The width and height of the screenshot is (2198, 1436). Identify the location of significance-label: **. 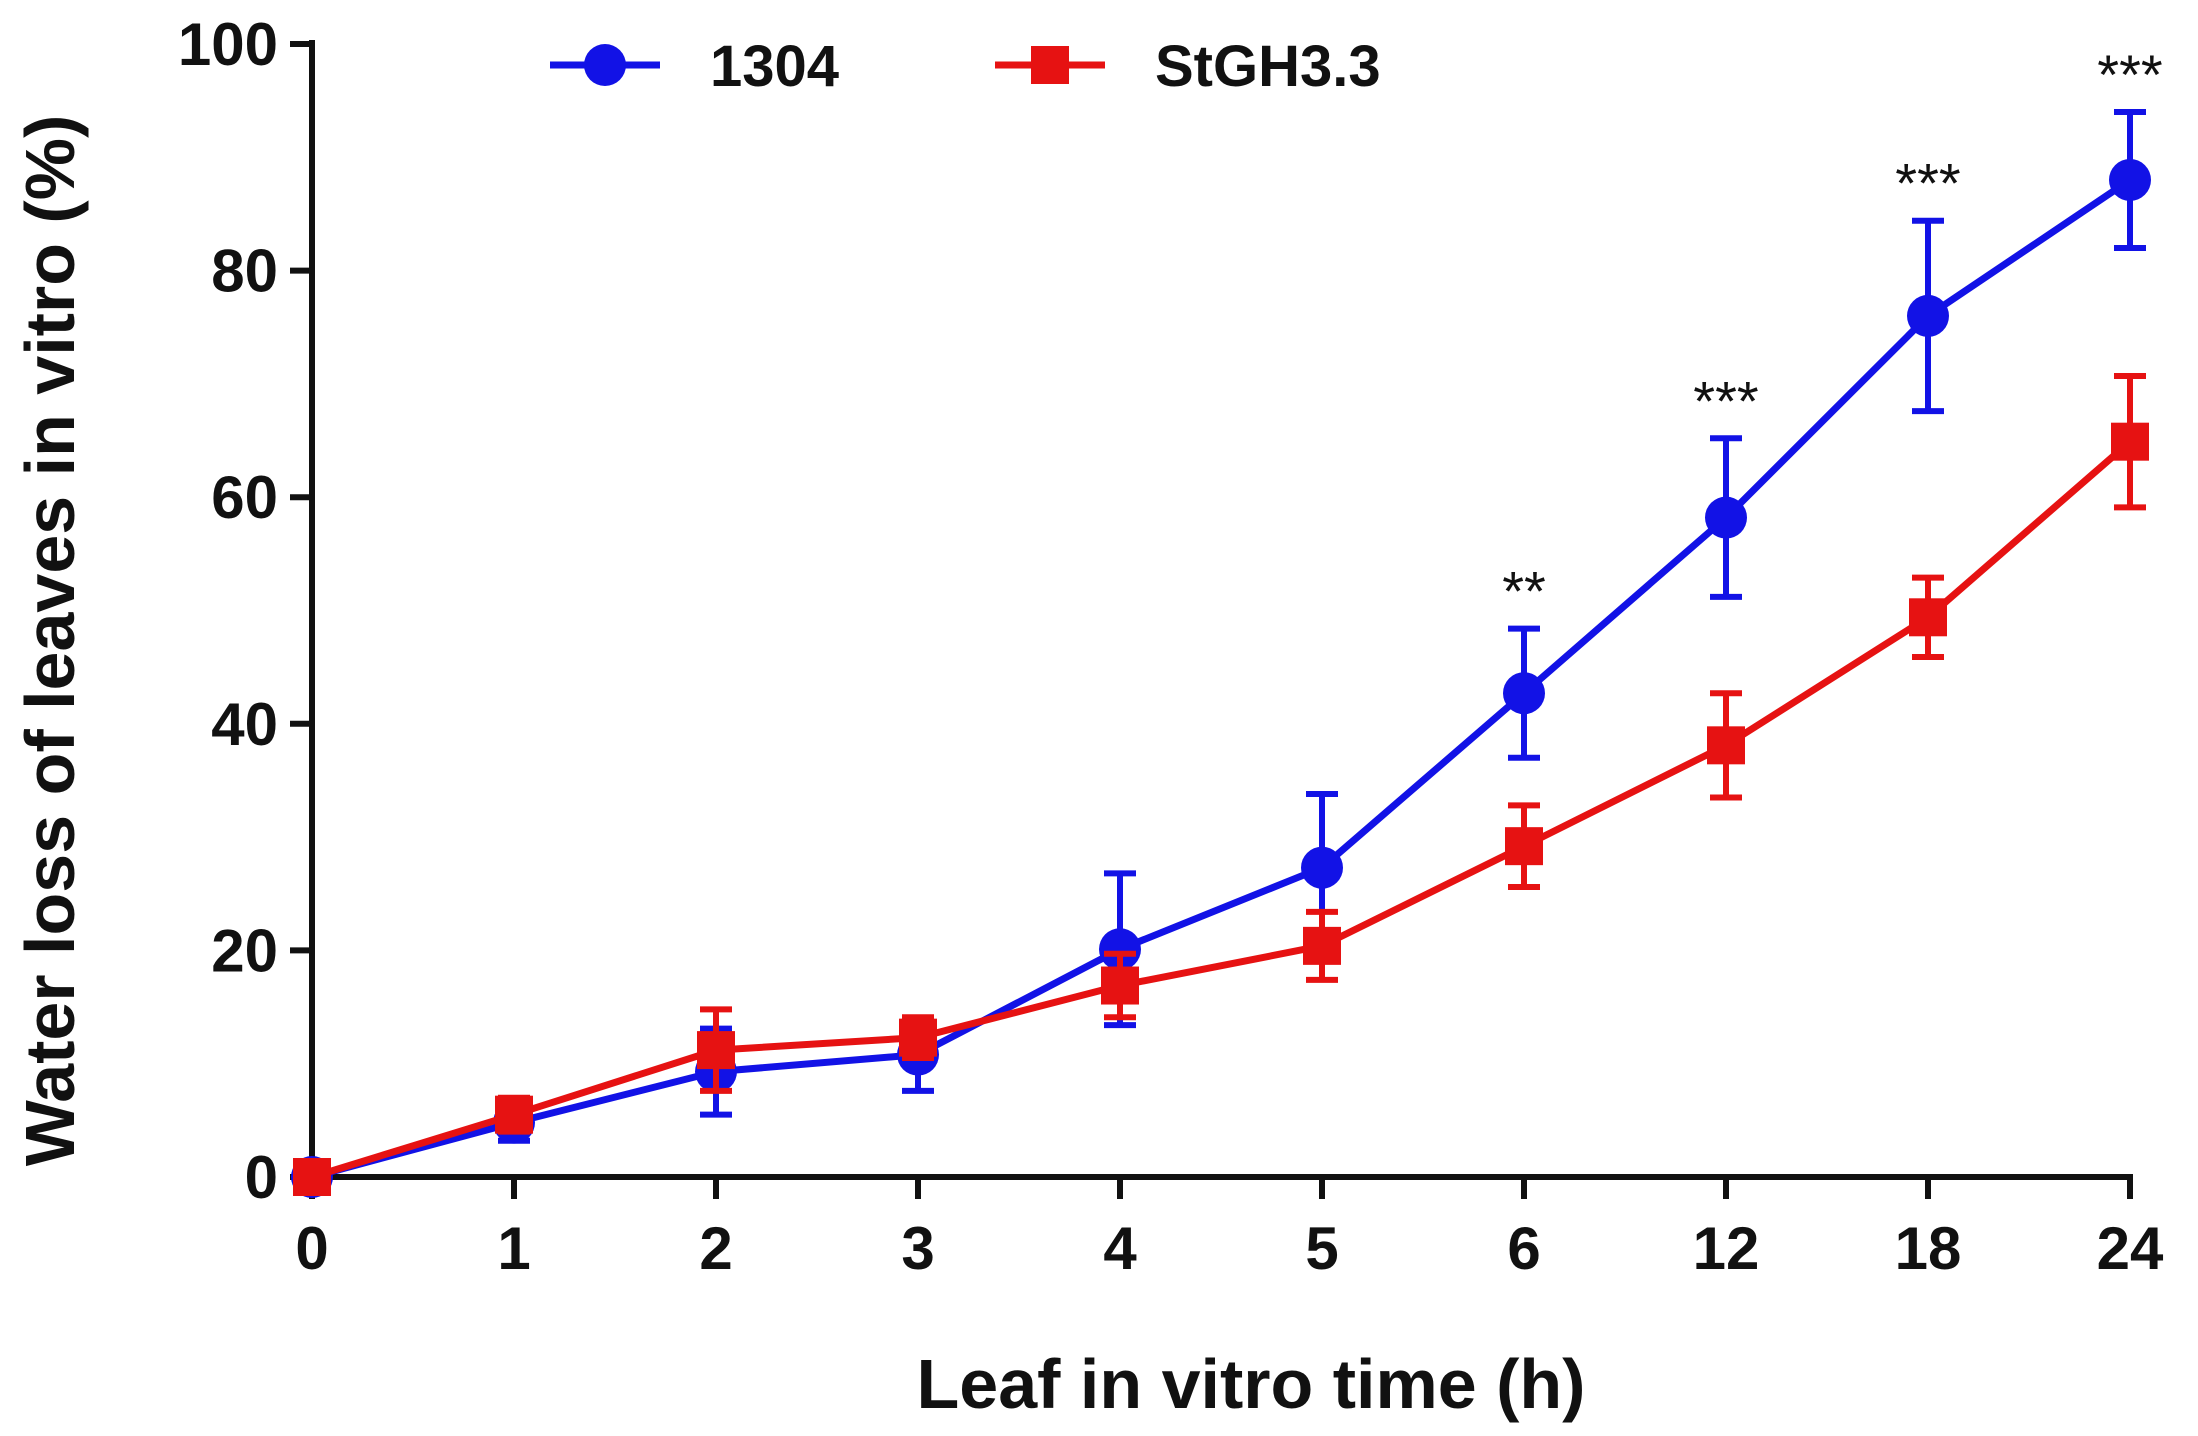
(1524, 591).